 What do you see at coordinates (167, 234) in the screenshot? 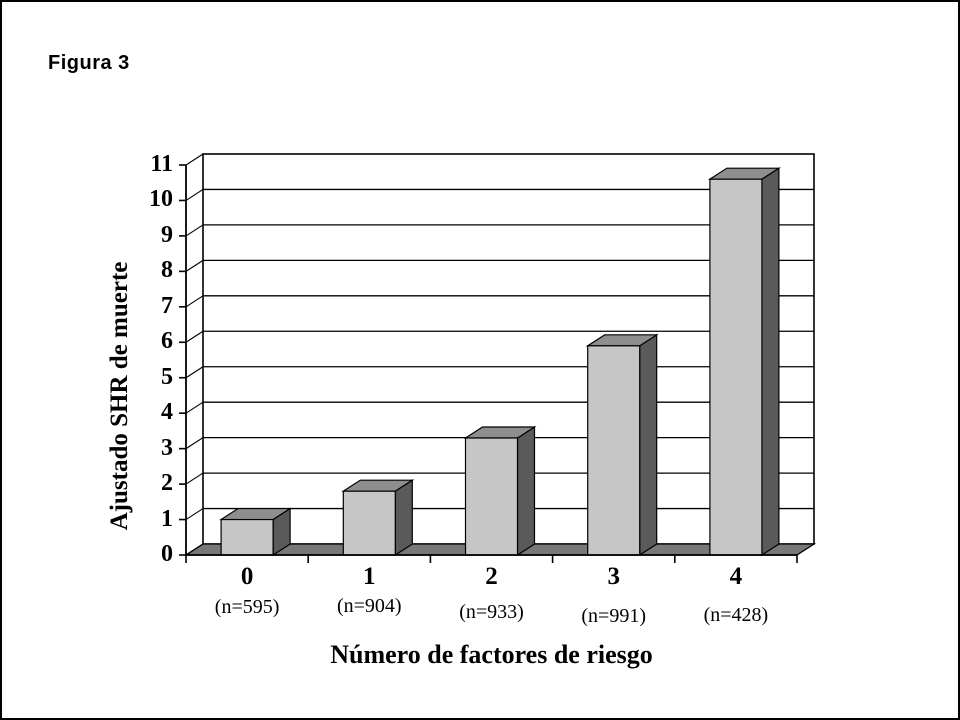
I see `y-tick-label: 9` at bounding box center [167, 234].